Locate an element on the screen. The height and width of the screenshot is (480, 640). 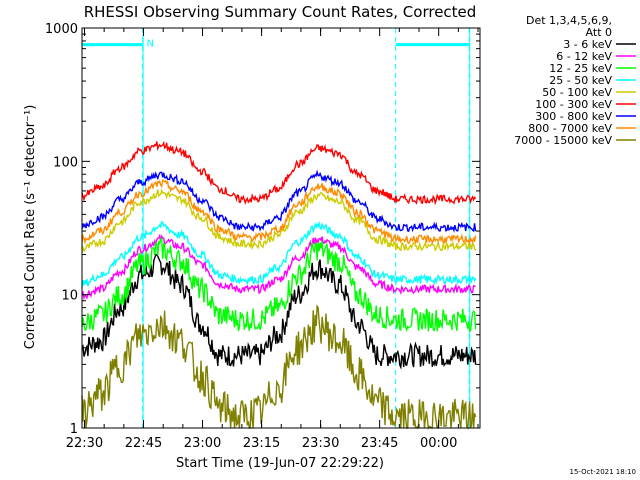
night-bar-label-0: N is located at coordinates (150, 44).